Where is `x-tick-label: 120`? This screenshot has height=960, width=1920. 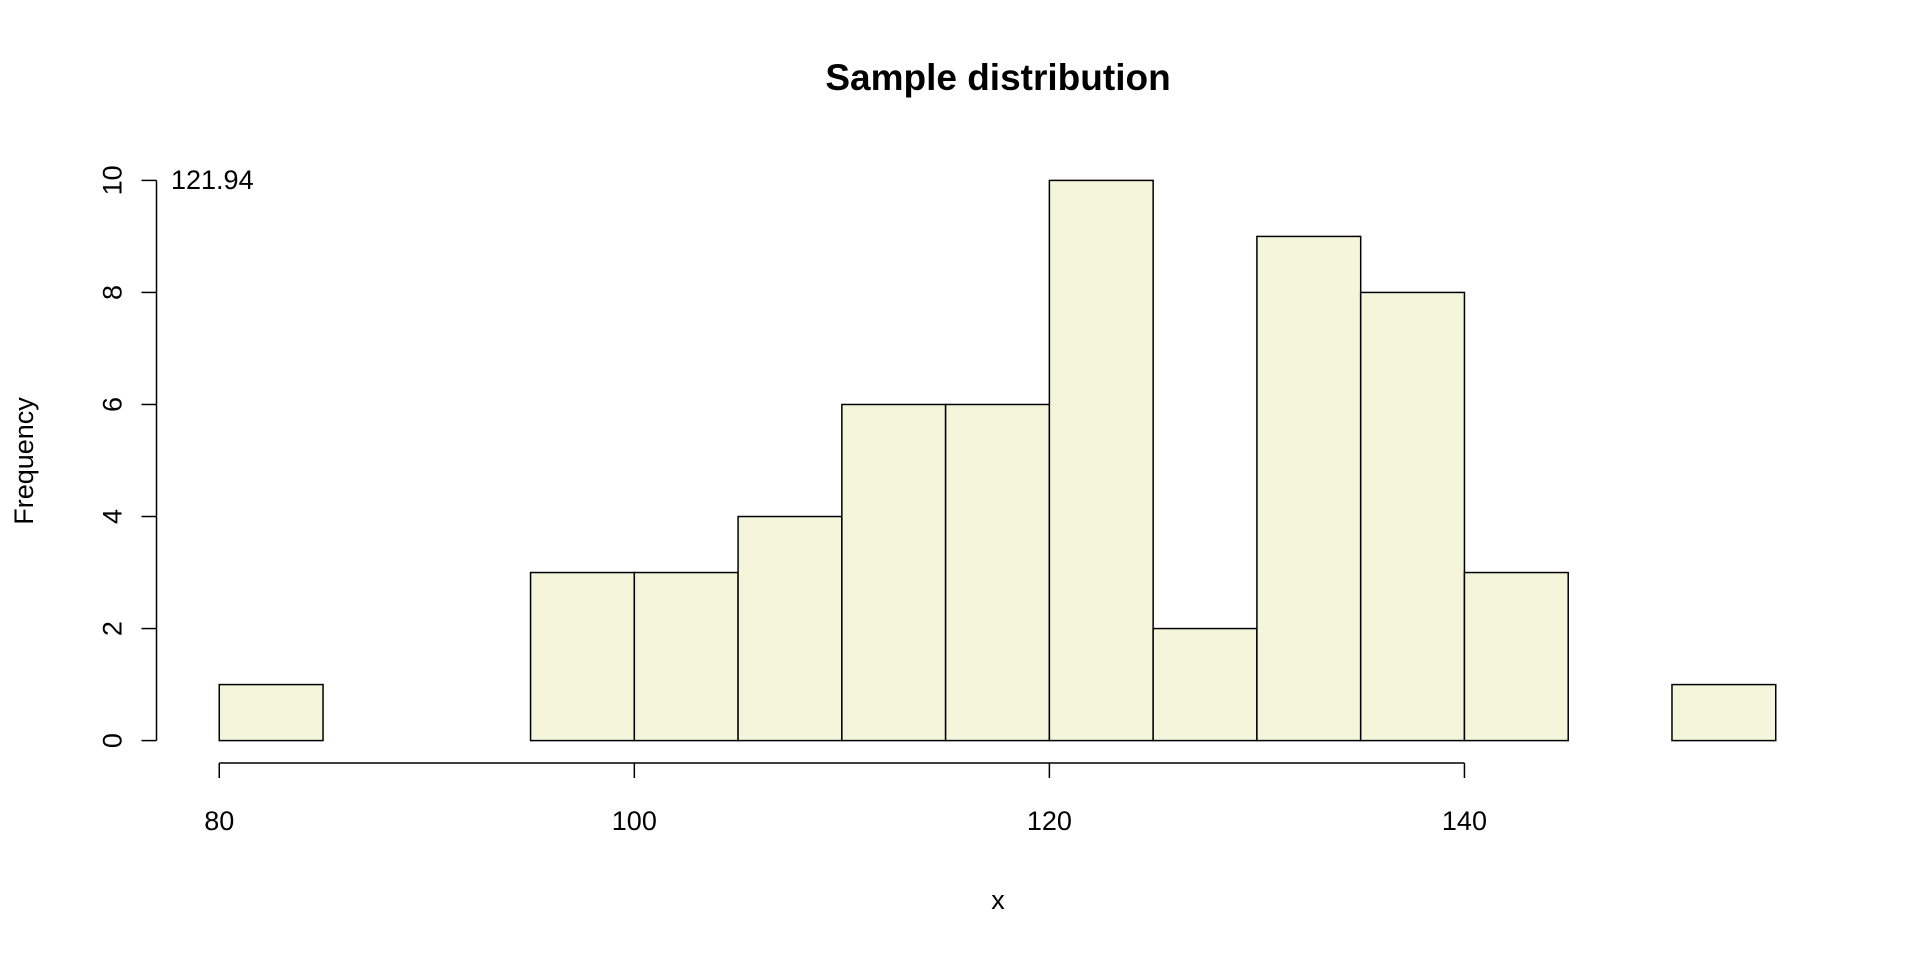
x-tick-label: 120 is located at coordinates (1049, 821).